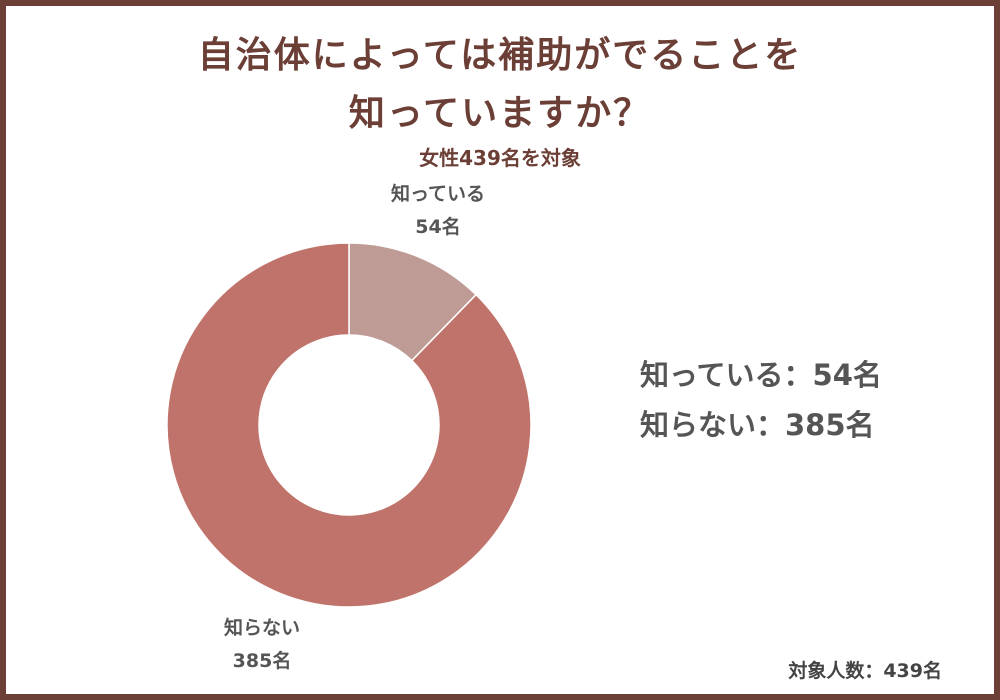 This screenshot has height=700, width=1000. Describe the element at coordinates (761, 400) in the screenshot. I see `legend: 知っている：54名 知らない：385名` at that location.